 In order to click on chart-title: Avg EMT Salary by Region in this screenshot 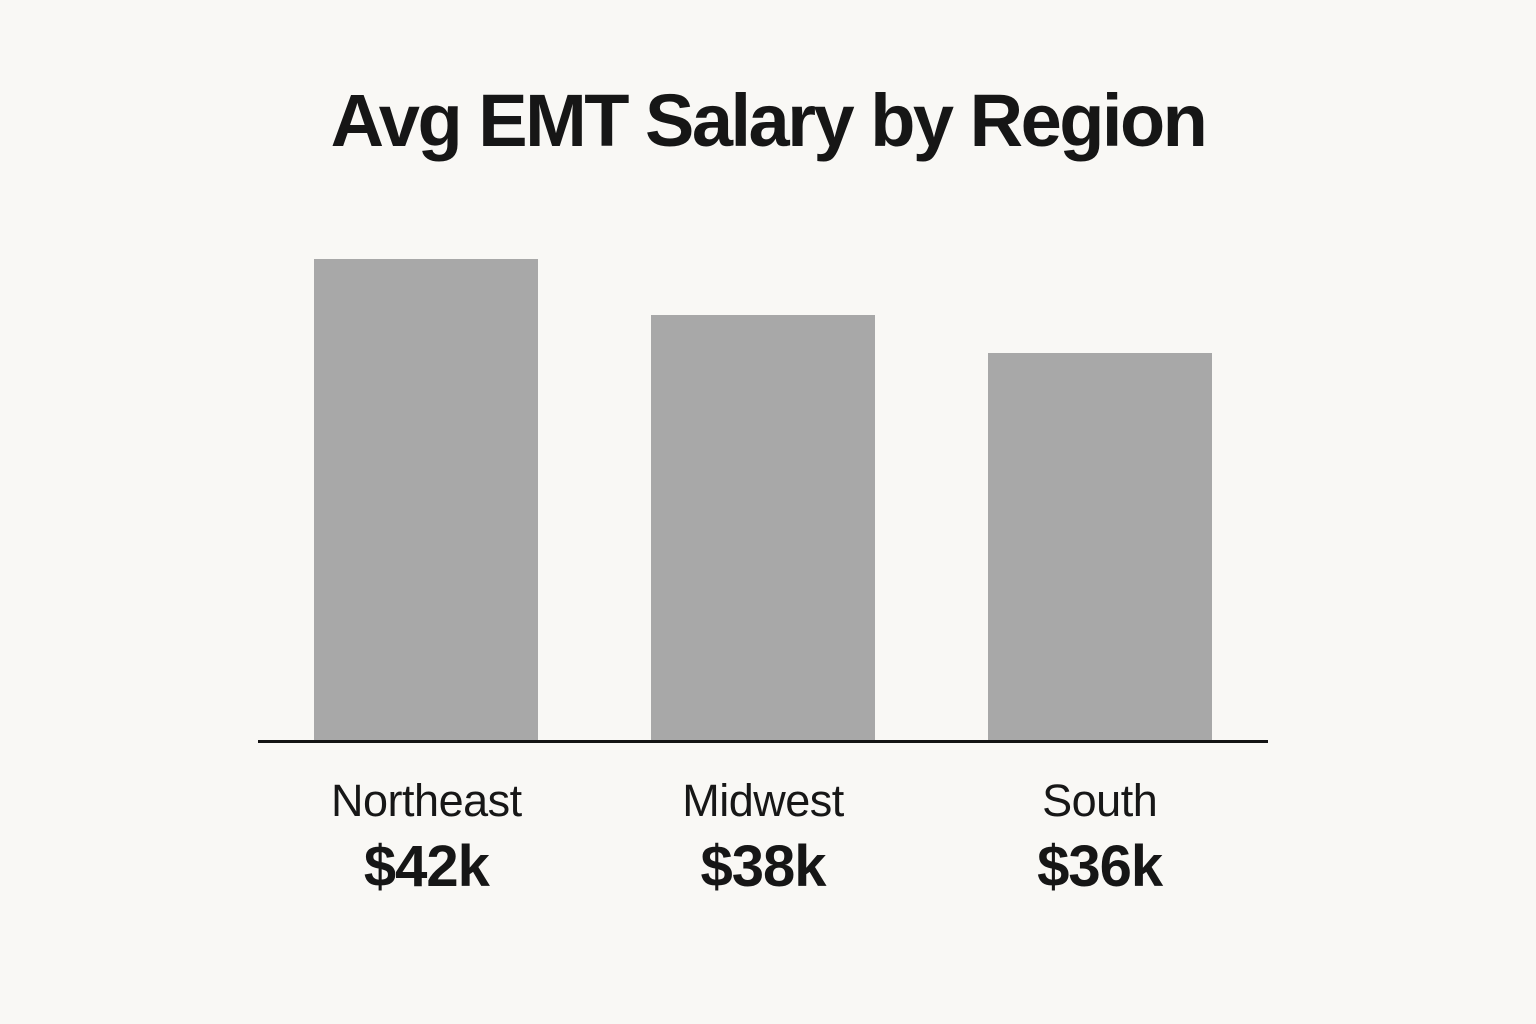, I will do `click(769, 120)`.